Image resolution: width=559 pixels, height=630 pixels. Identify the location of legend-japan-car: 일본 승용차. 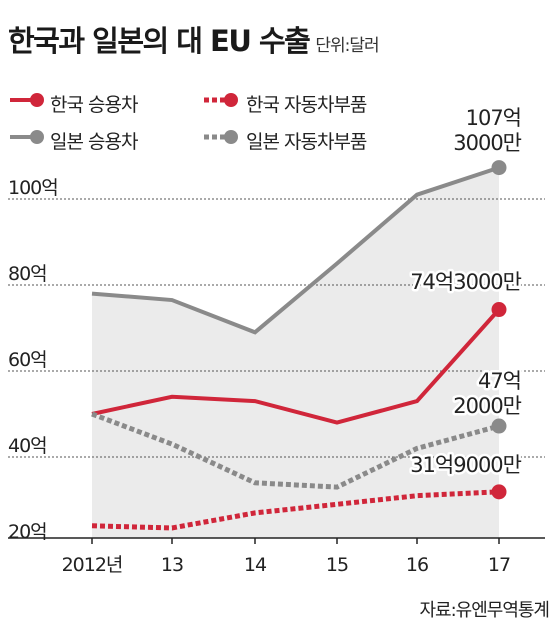
(94, 140).